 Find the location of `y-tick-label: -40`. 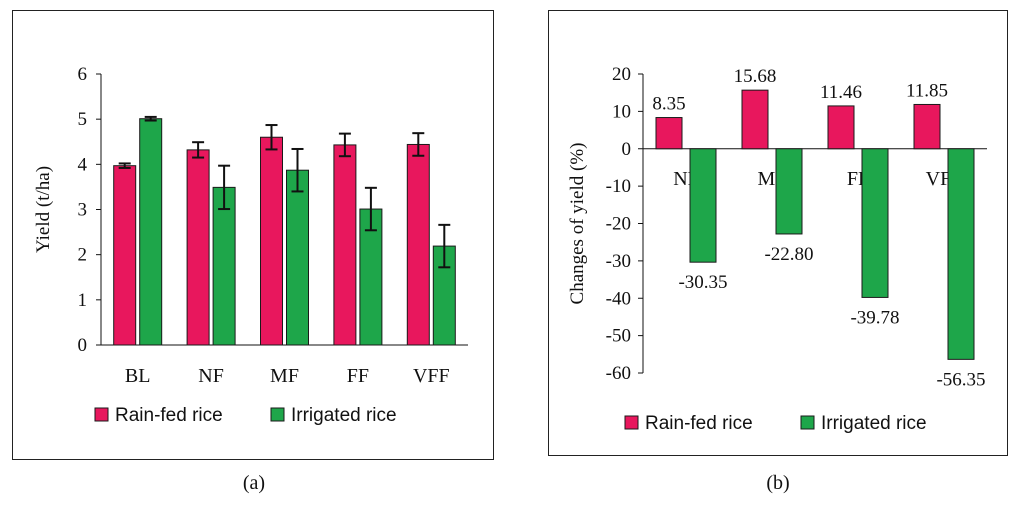

y-tick-label: -40 is located at coordinates (618, 298).